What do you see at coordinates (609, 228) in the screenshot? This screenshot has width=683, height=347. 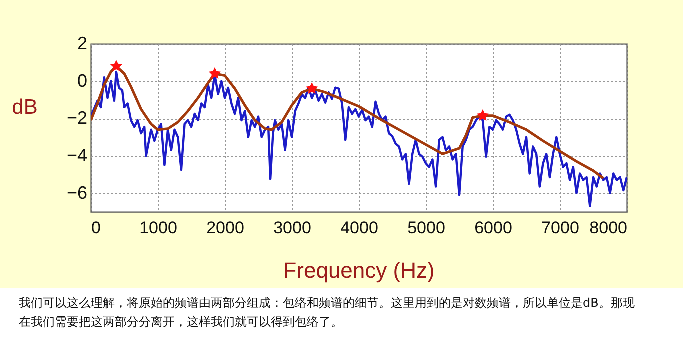 I see `x-tick-label: 8000` at bounding box center [609, 228].